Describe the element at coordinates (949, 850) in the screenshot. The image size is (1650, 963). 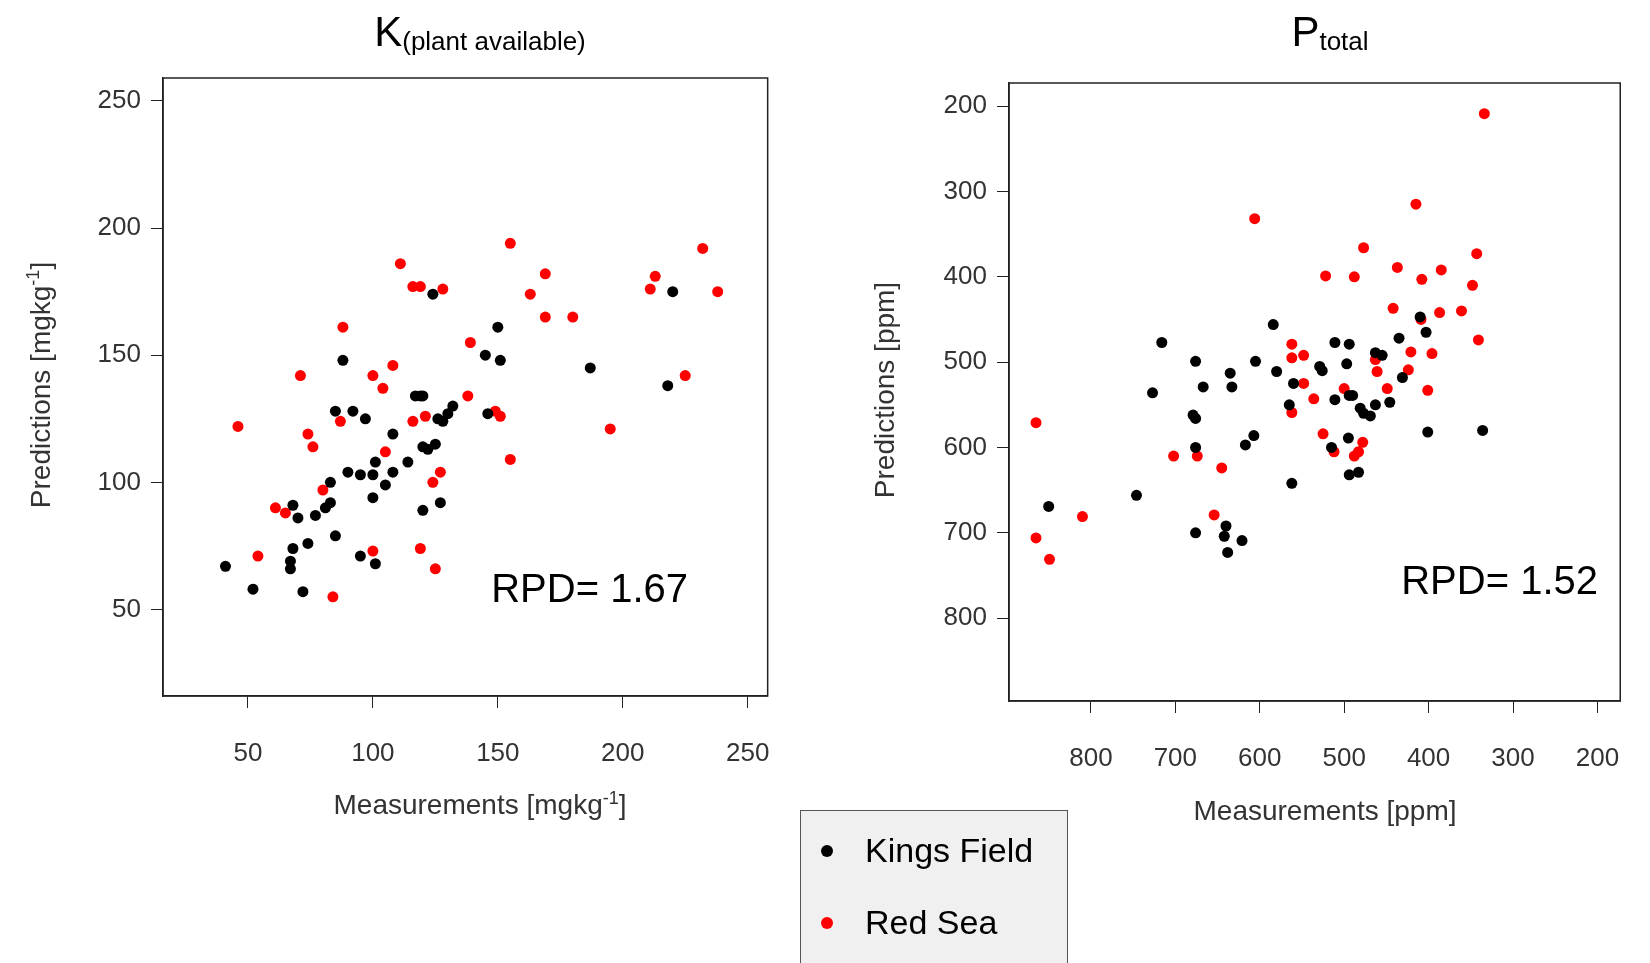
I see `legend-label: Kings Field` at that location.